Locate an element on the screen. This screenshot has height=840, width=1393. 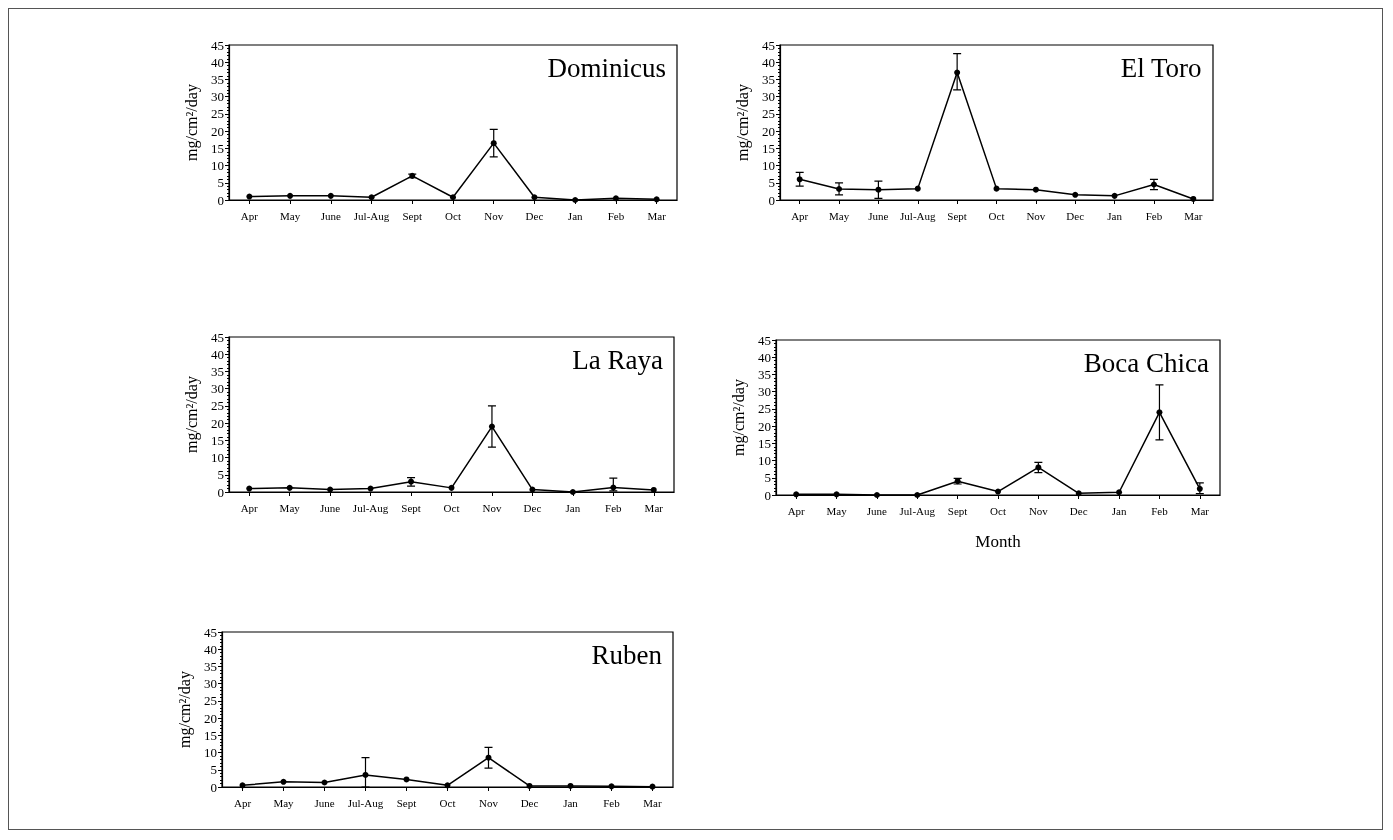
x-axis-title: Month is located at coordinates (998, 541).